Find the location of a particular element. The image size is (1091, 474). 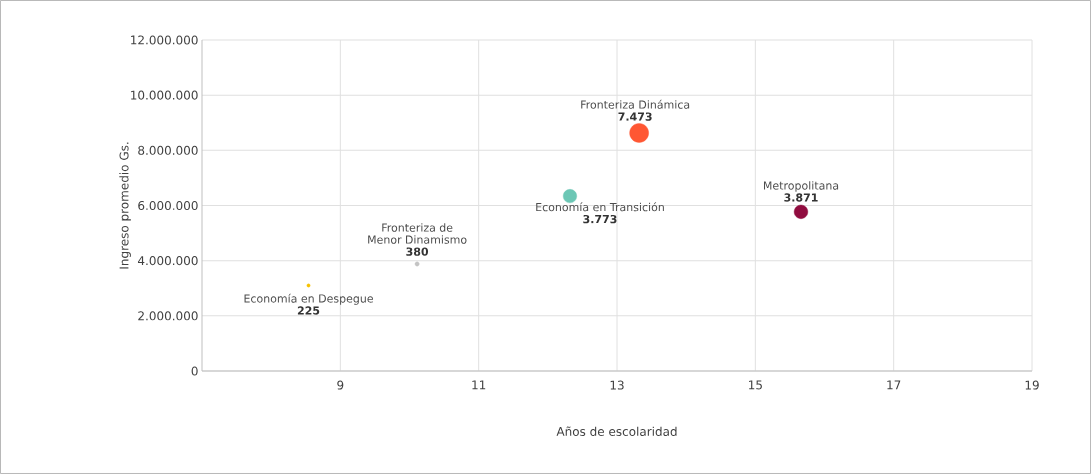

annotation: 7.473 is located at coordinates (635, 116).